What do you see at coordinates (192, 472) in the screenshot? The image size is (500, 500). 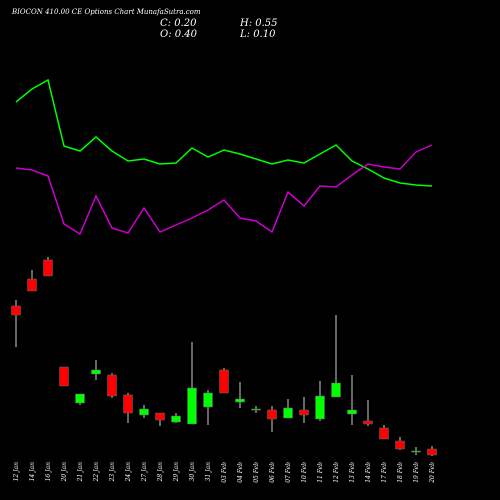 I see `x-tick-label: 30 Jan` at bounding box center [192, 472].